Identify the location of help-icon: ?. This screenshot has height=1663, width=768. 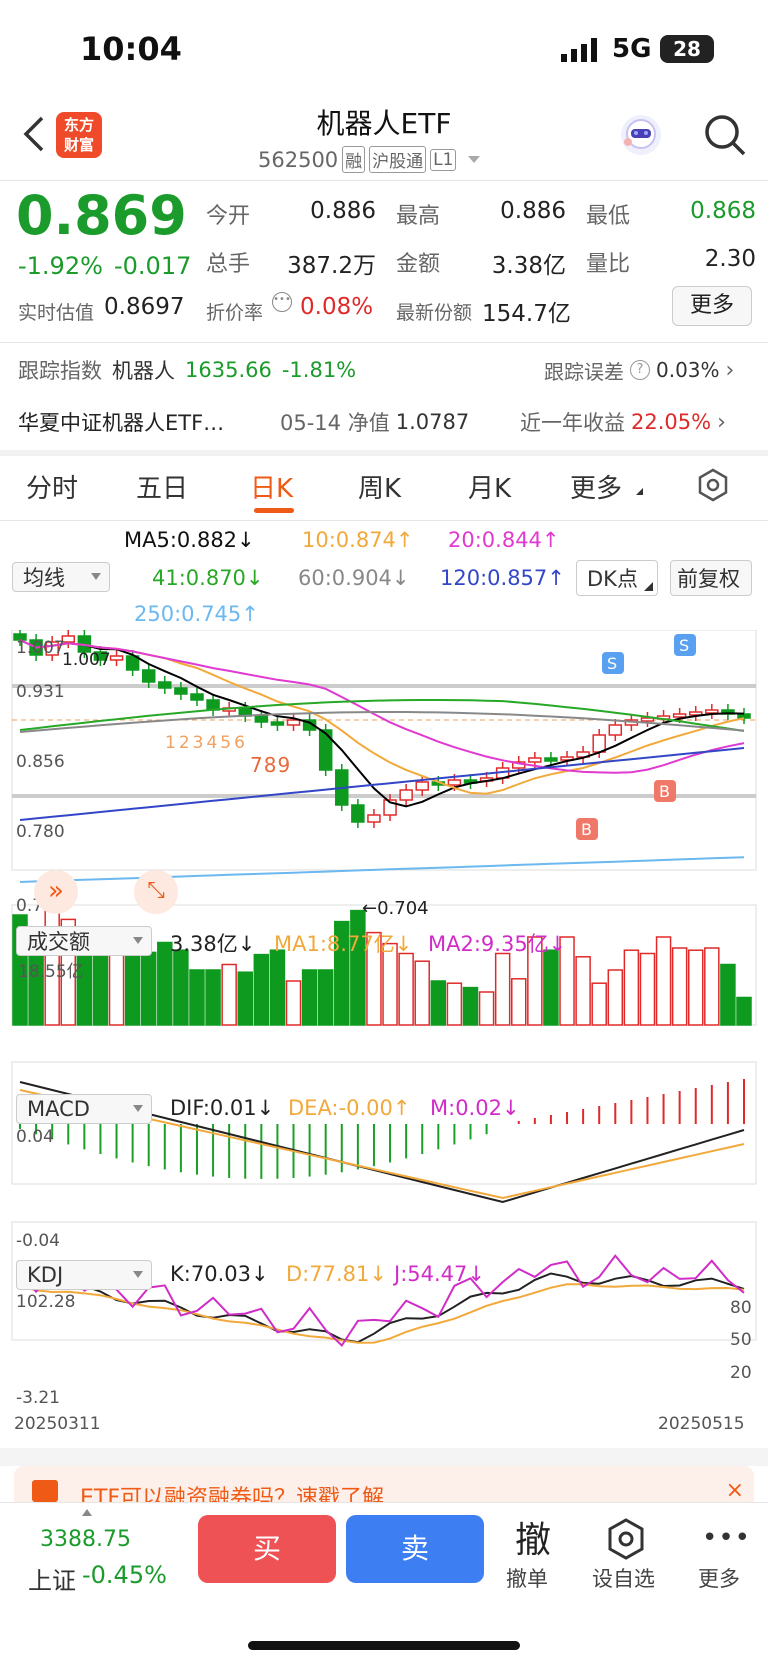
(640, 370).